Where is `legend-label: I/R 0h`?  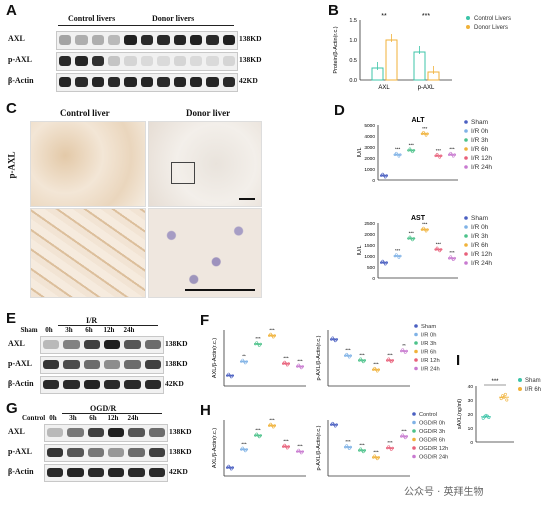 legend-label: I/R 0h is located at coordinates (480, 131).